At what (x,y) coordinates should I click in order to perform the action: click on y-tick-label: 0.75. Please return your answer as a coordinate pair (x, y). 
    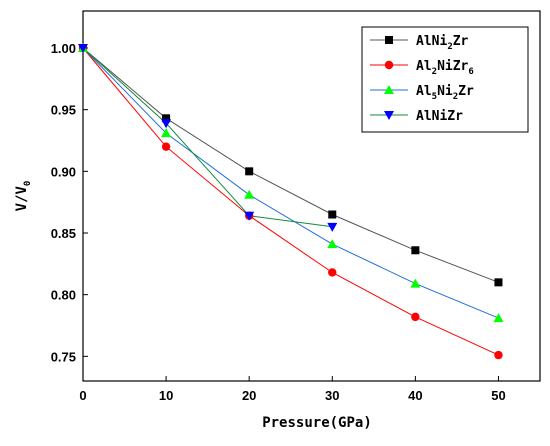
    Looking at the image, I should click on (63, 356).